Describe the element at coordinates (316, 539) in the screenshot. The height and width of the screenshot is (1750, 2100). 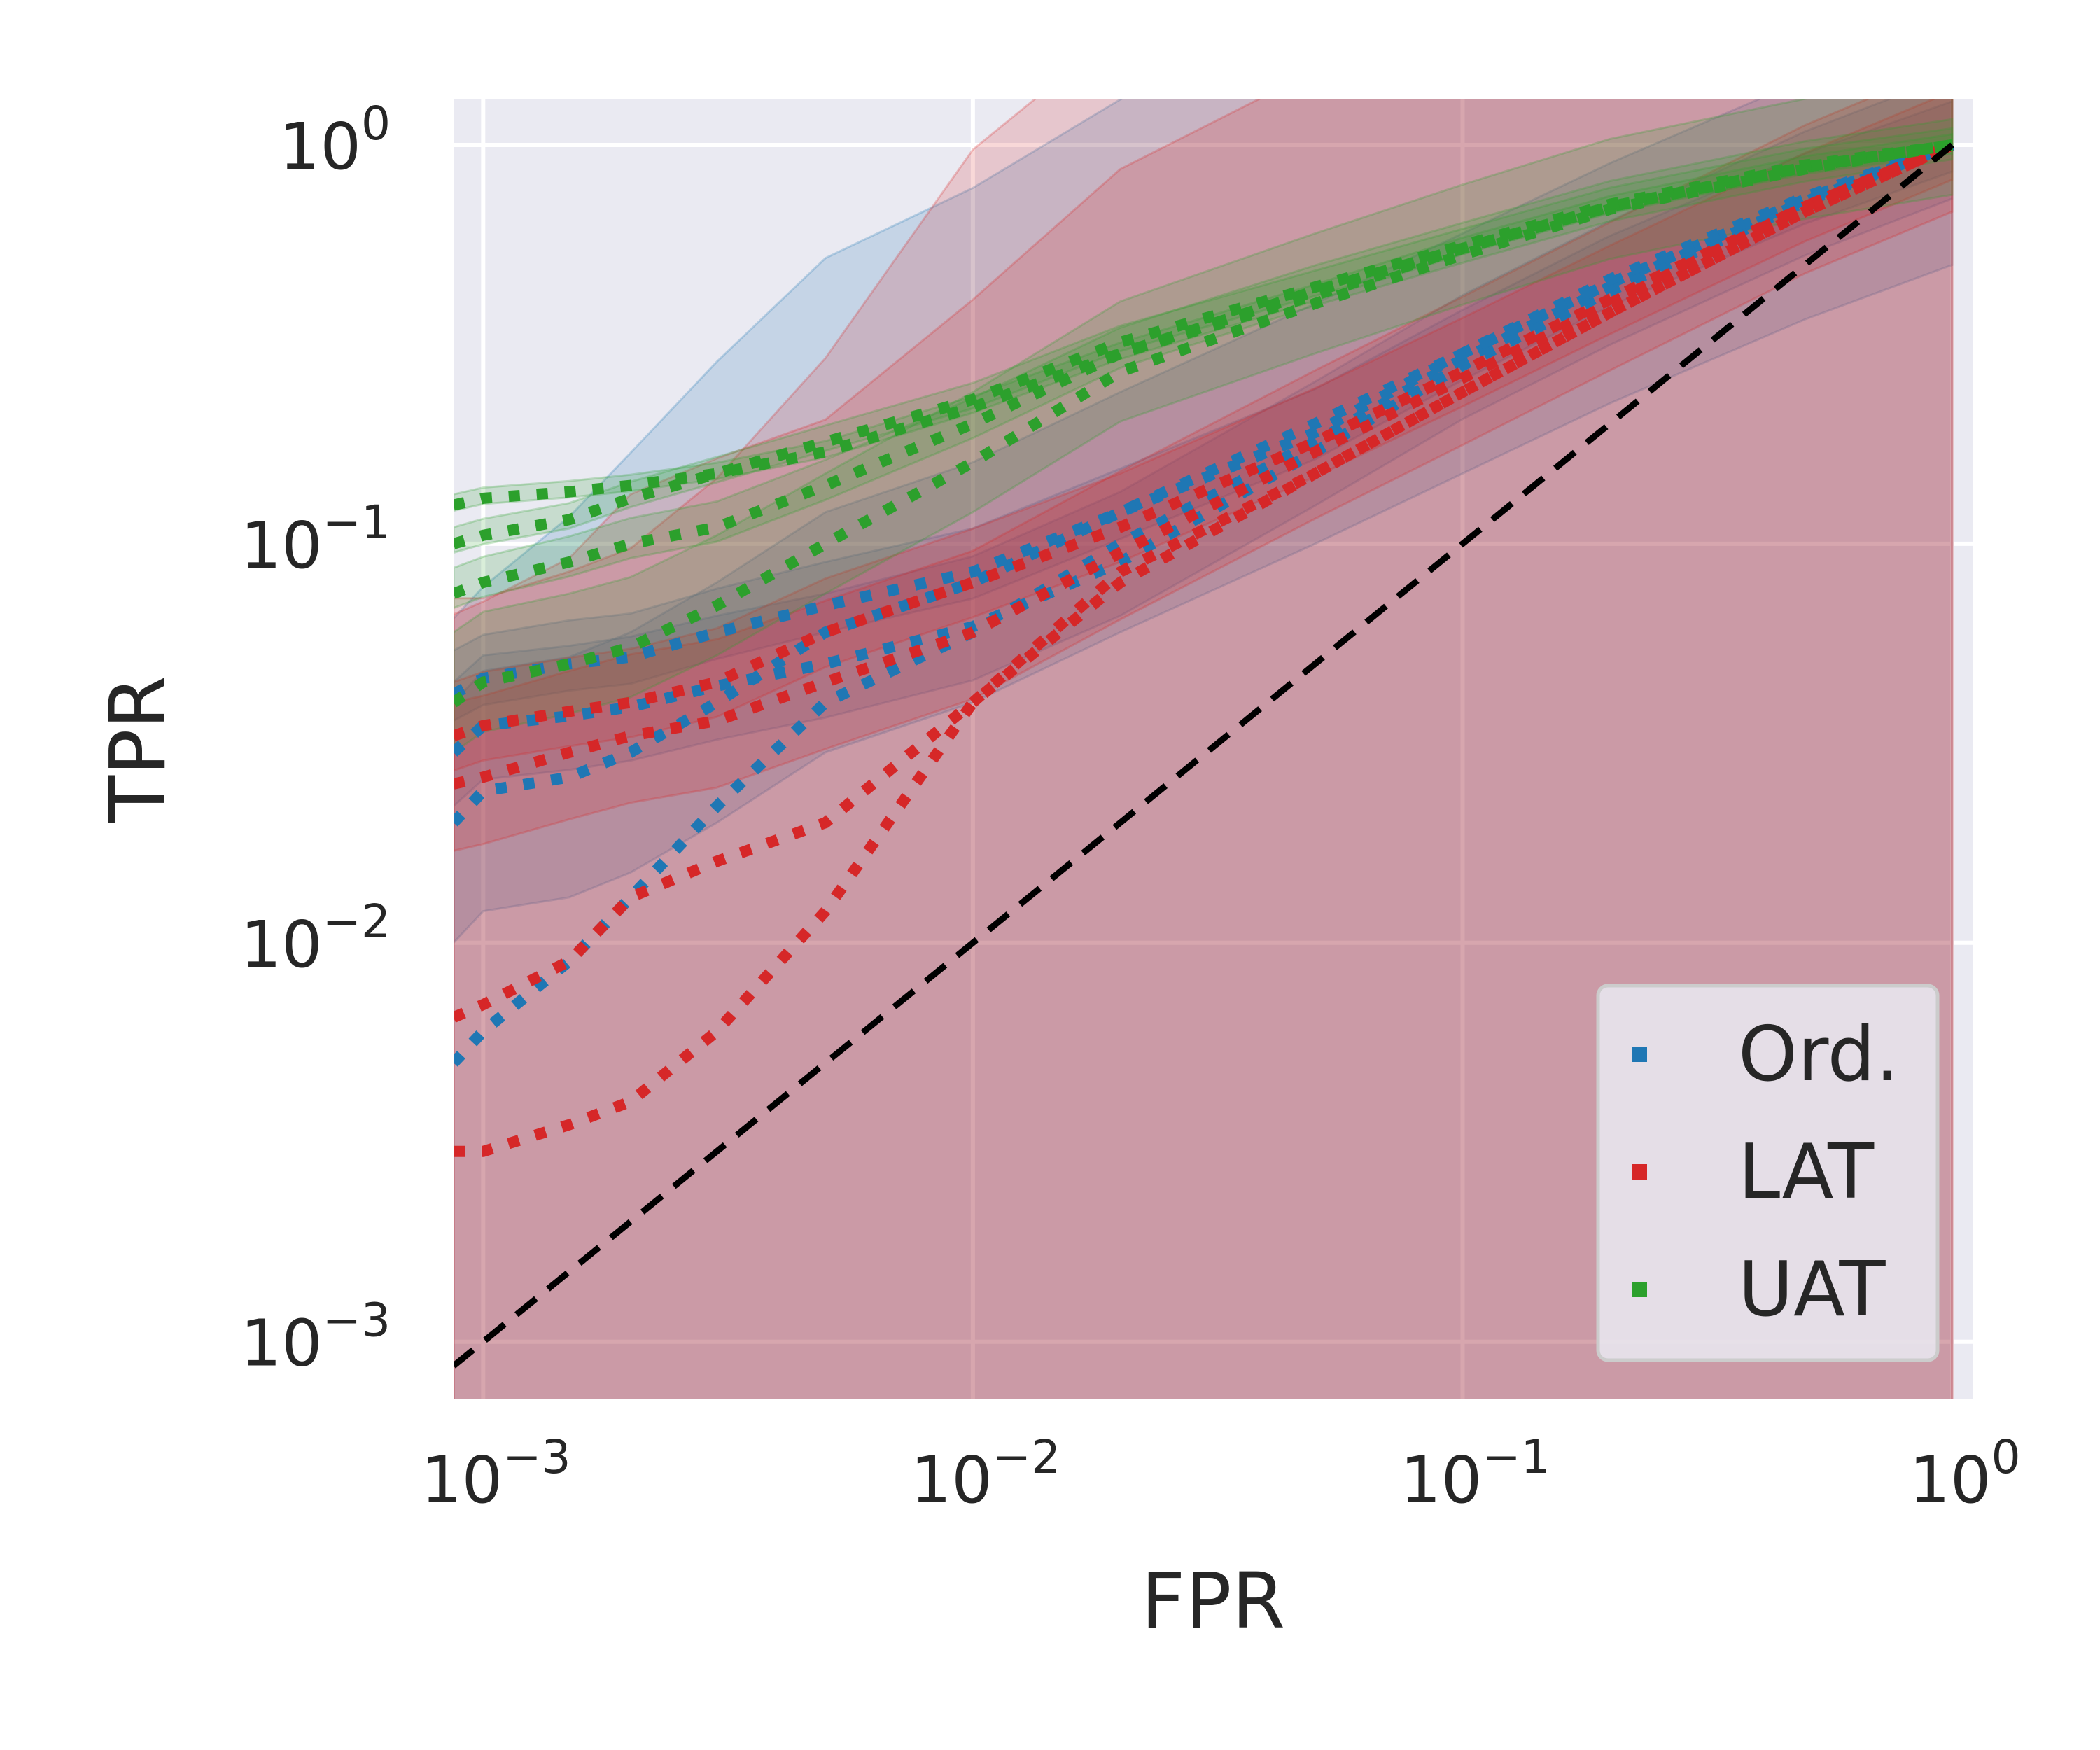
I see `y-tick-label-2: 10⁻¹` at that location.